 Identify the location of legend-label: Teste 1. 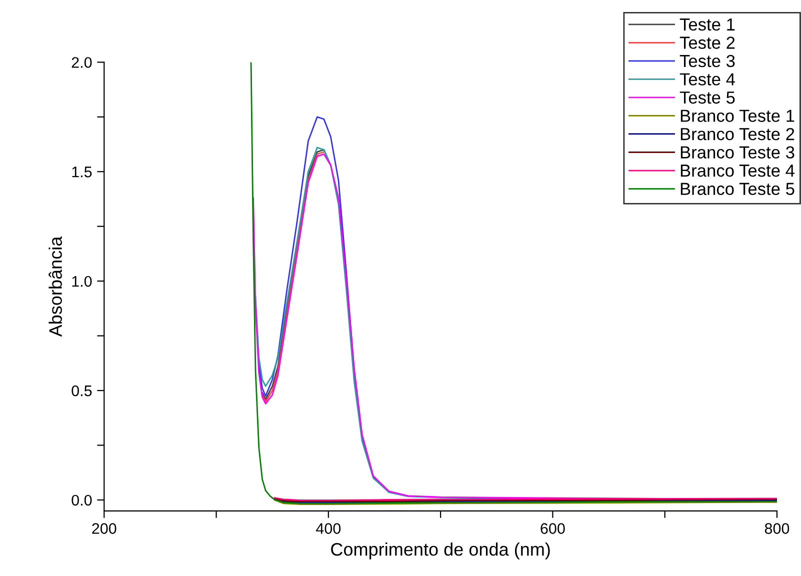
(707, 24).